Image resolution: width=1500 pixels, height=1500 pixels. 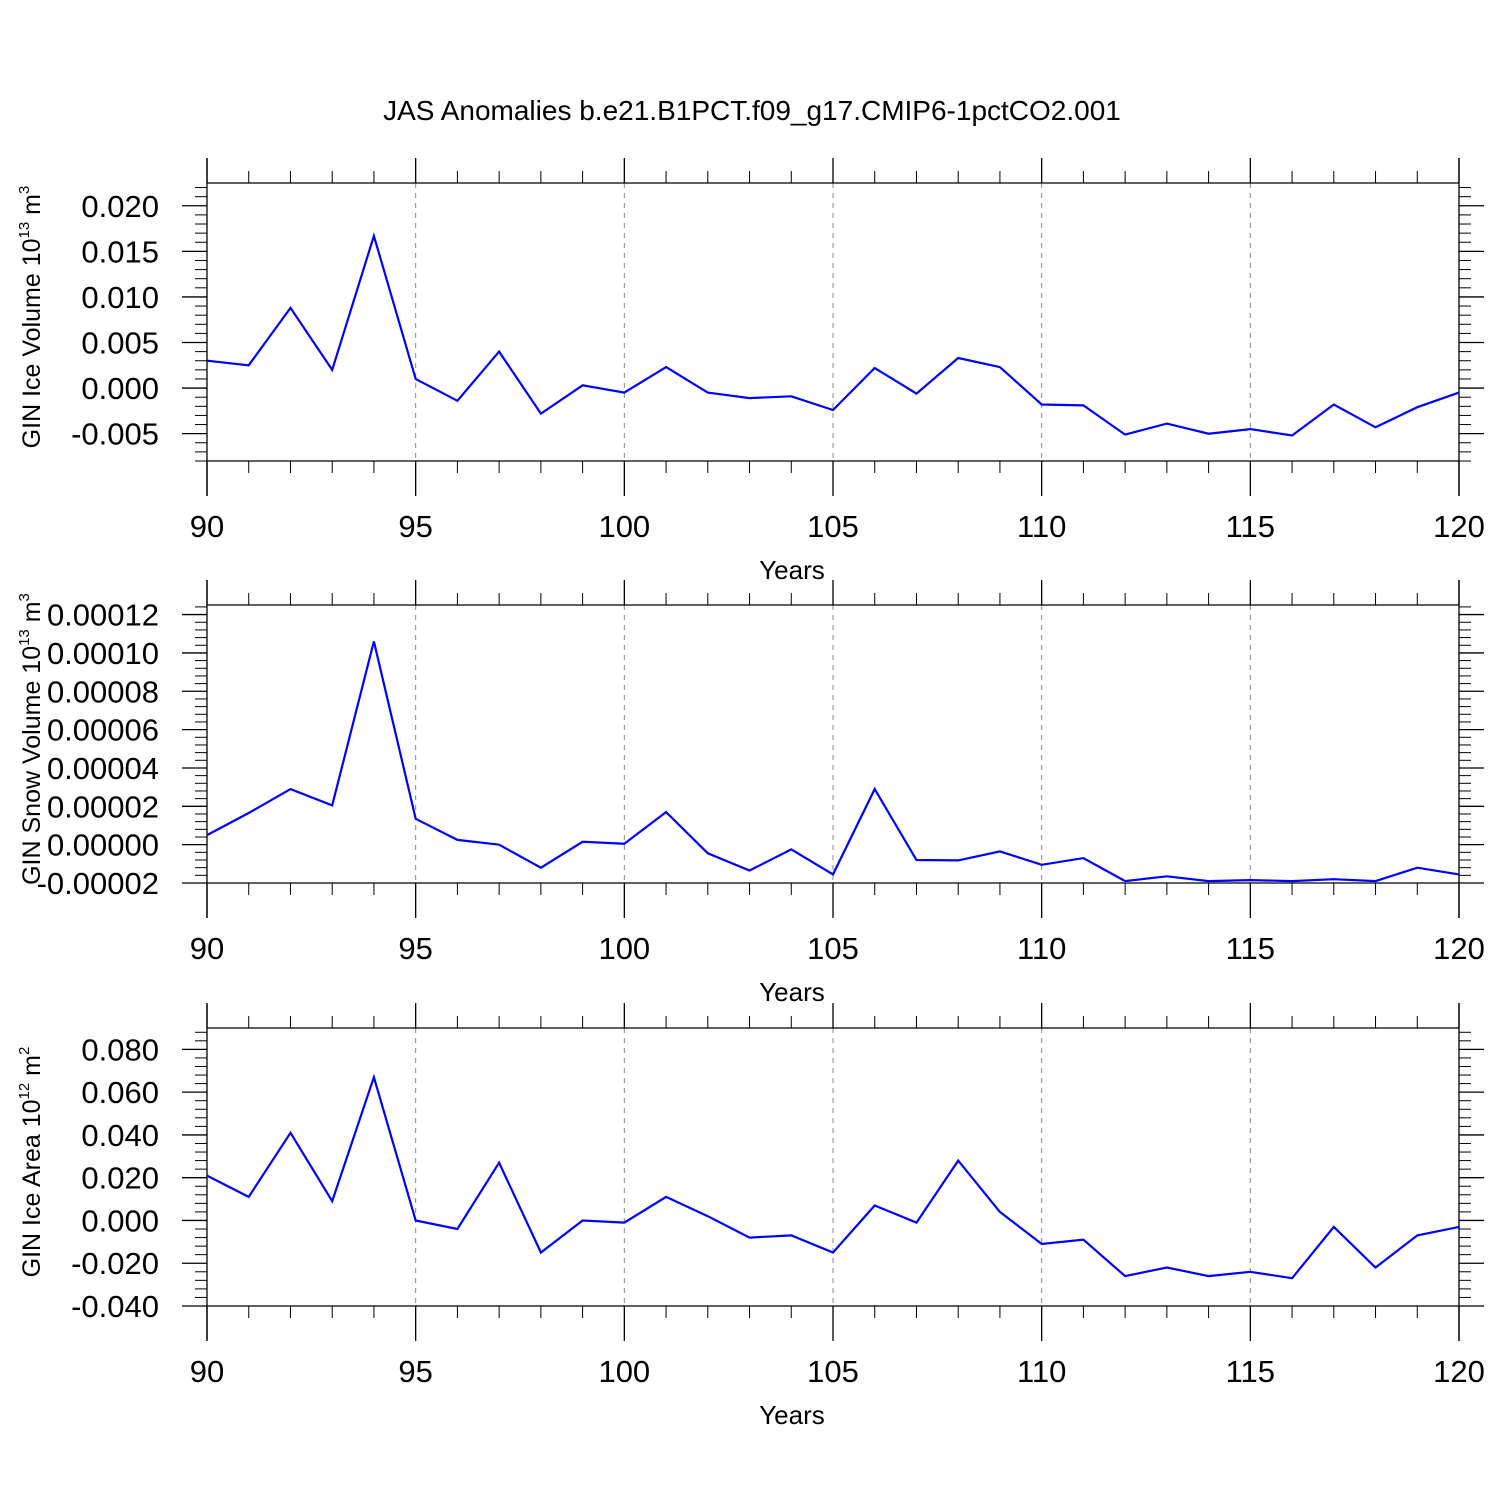 What do you see at coordinates (98, 883) in the screenshot?
I see `y-tick-label: -0.00002` at bounding box center [98, 883].